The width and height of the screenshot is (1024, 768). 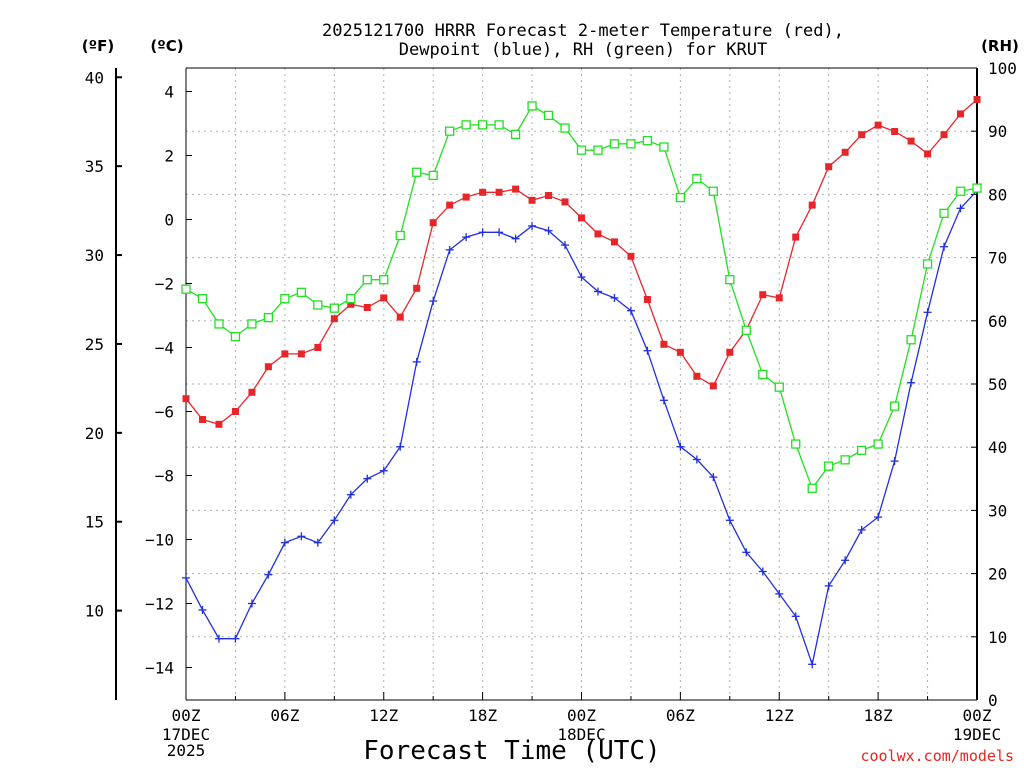 I want to click on fahrenheit-tick-label: 15, so click(x=94, y=522).